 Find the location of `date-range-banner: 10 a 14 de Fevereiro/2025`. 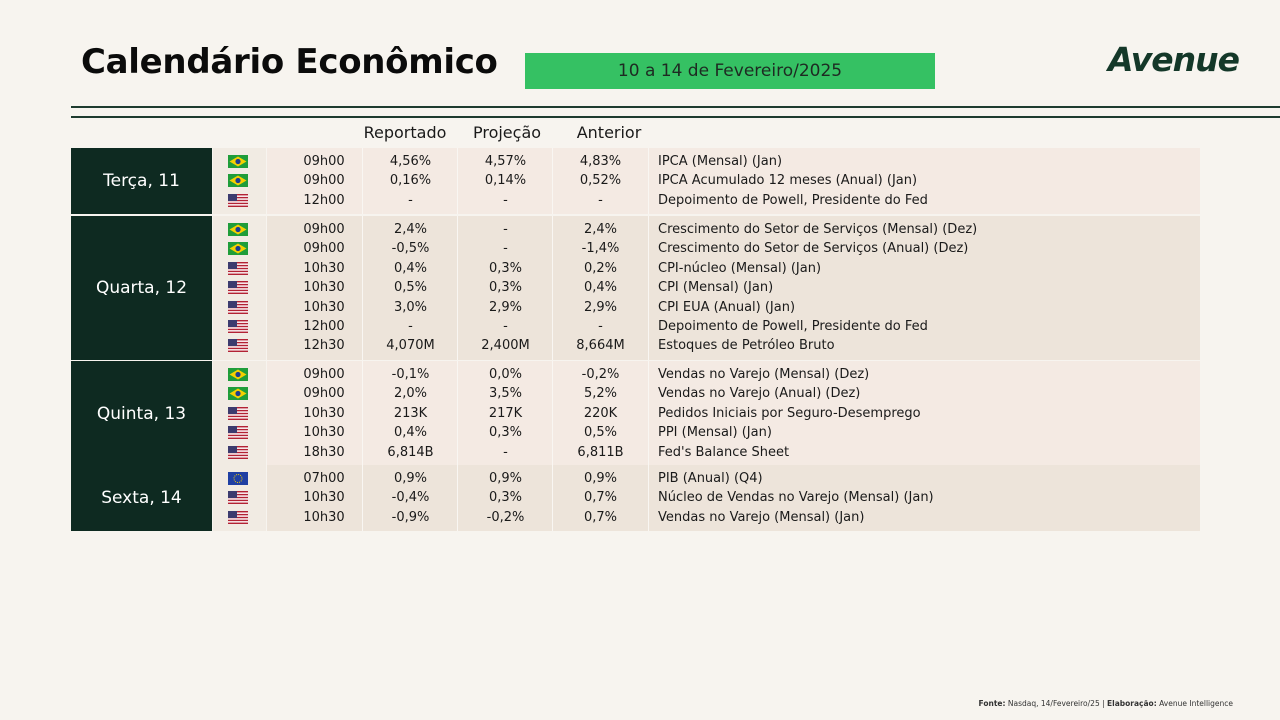

date-range-banner: 10 a 14 de Fevereiro/2025 is located at coordinates (730, 71).